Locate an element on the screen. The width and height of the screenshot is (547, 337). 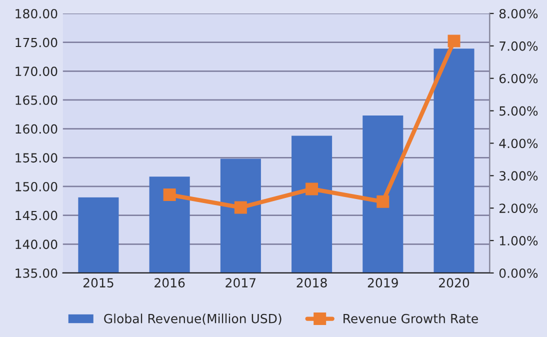
y2-tick-label: 4.00% is located at coordinates (518, 143).